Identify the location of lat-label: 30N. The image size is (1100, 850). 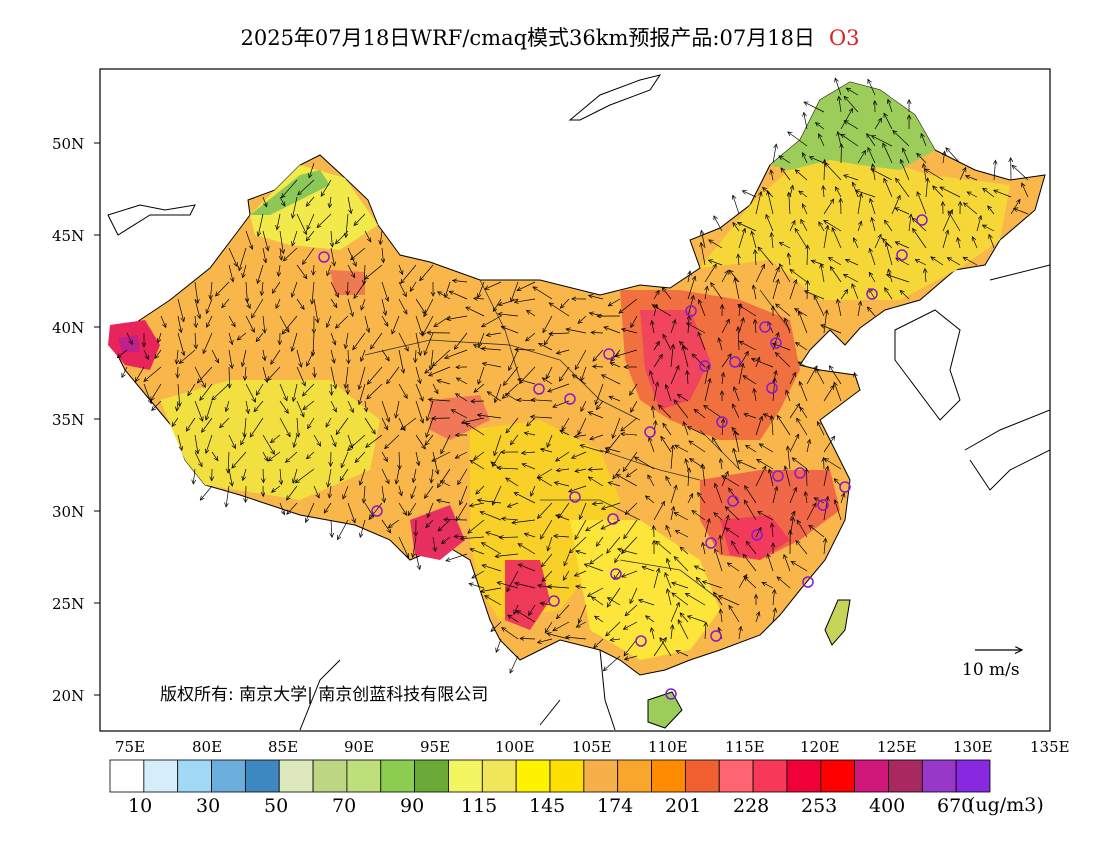
(68, 512).